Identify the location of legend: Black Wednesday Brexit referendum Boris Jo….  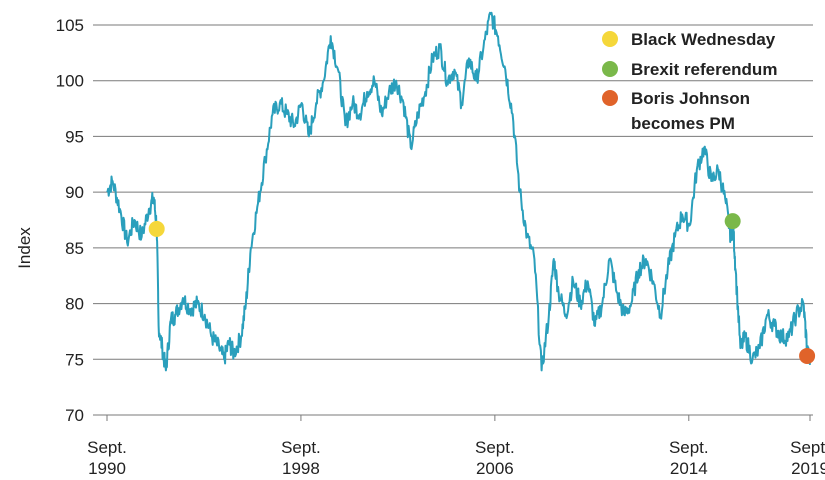
(689, 81).